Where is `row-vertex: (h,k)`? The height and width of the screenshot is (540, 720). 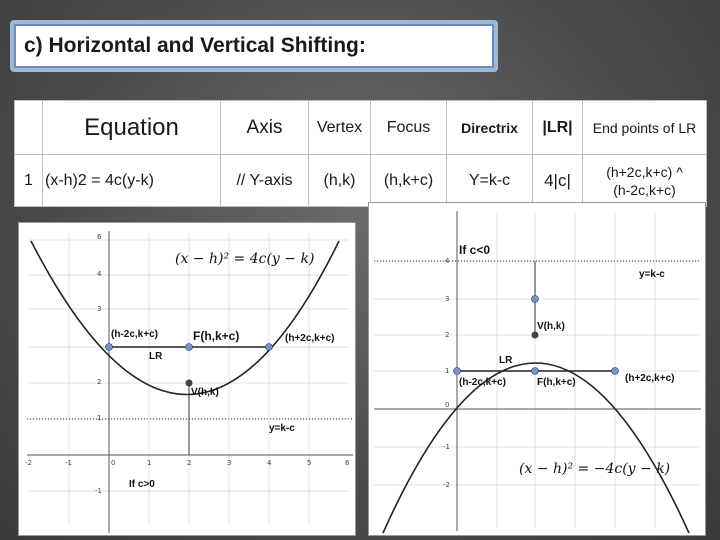 row-vertex: (h,k) is located at coordinates (339, 180).